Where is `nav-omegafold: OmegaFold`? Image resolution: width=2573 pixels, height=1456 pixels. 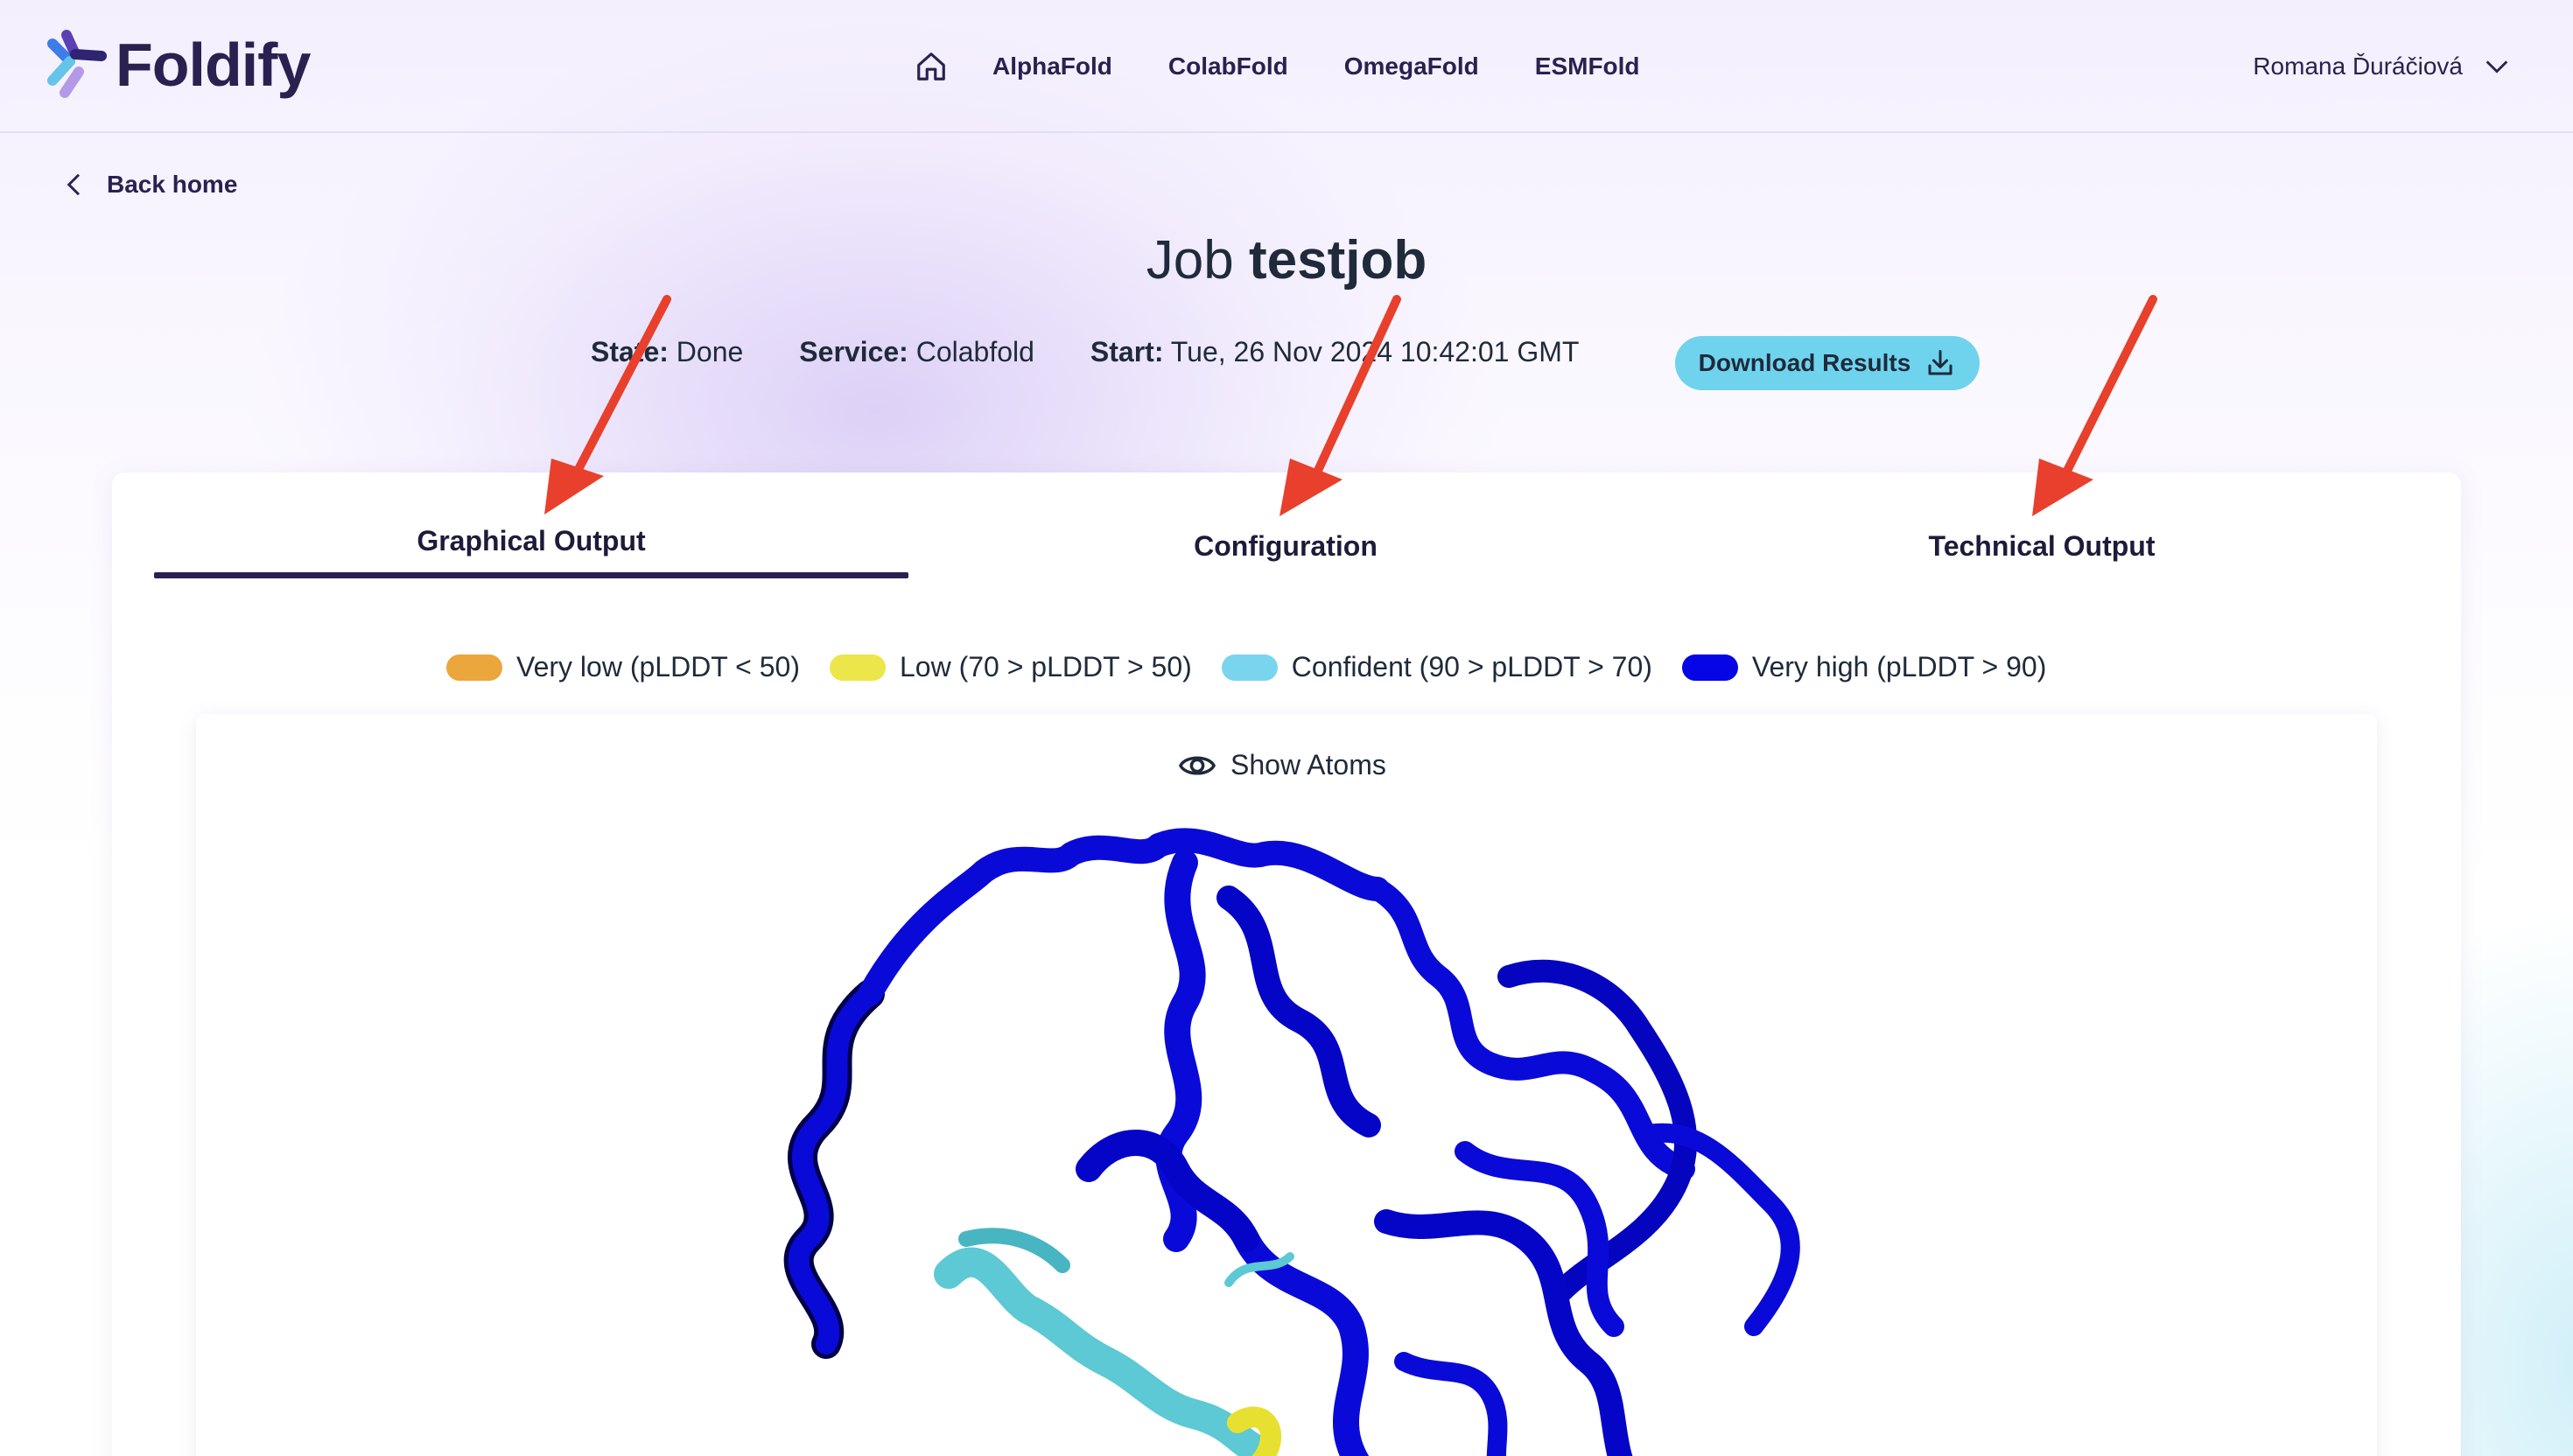 nav-omegafold: OmegaFold is located at coordinates (1411, 66).